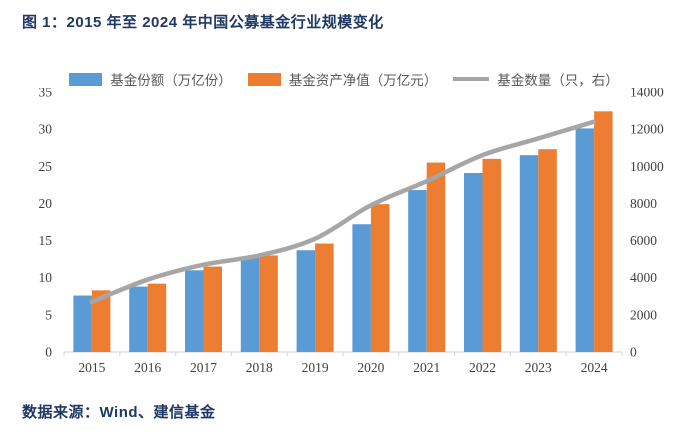  I want to click on right-axis-tick-label: 6000, so click(643, 240).